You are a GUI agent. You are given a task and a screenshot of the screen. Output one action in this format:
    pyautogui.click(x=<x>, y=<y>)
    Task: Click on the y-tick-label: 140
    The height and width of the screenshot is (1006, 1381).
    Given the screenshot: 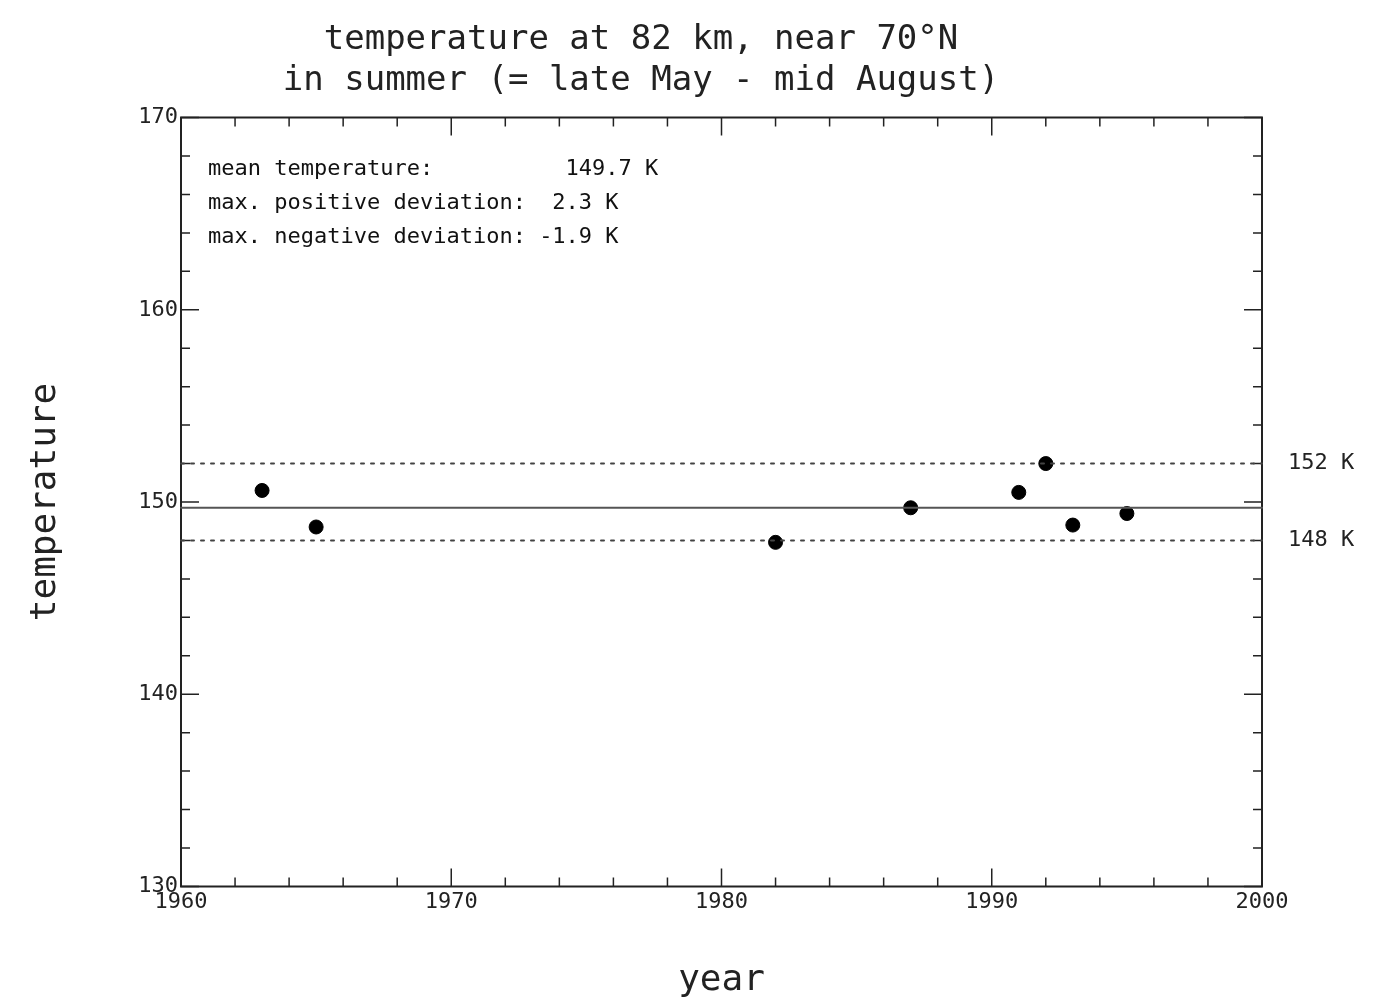 What is the action you would take?
    pyautogui.click(x=158, y=692)
    